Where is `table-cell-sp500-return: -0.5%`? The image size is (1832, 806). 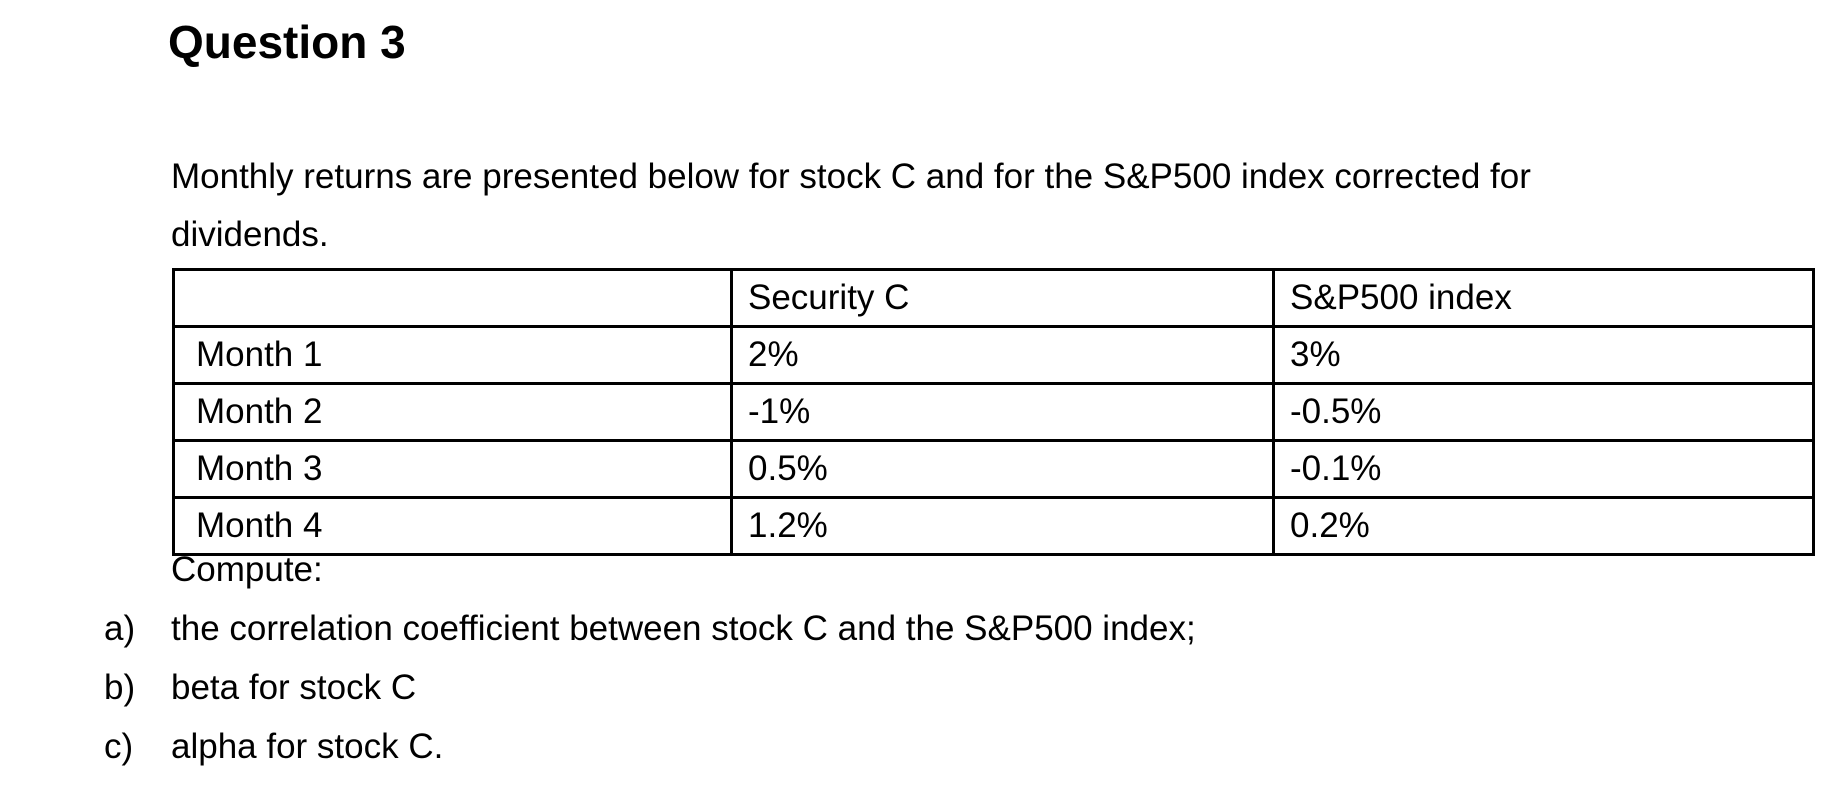 table-cell-sp500-return: -0.5% is located at coordinates (1543, 412).